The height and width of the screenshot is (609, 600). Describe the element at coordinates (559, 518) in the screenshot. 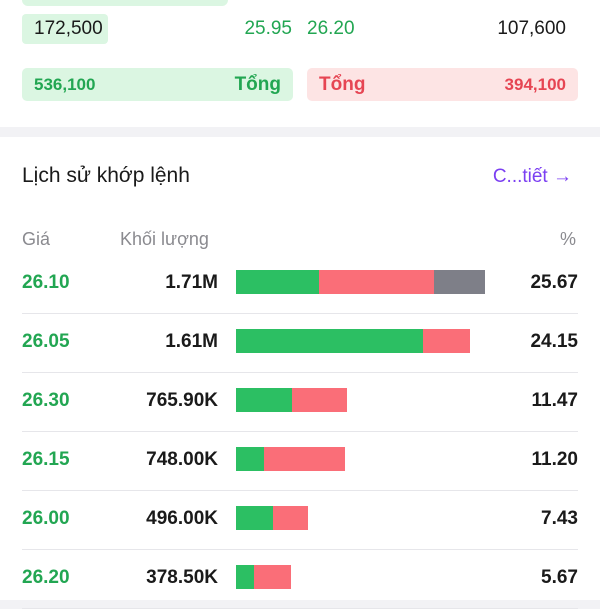

I see `row-percent: 7.43` at that location.